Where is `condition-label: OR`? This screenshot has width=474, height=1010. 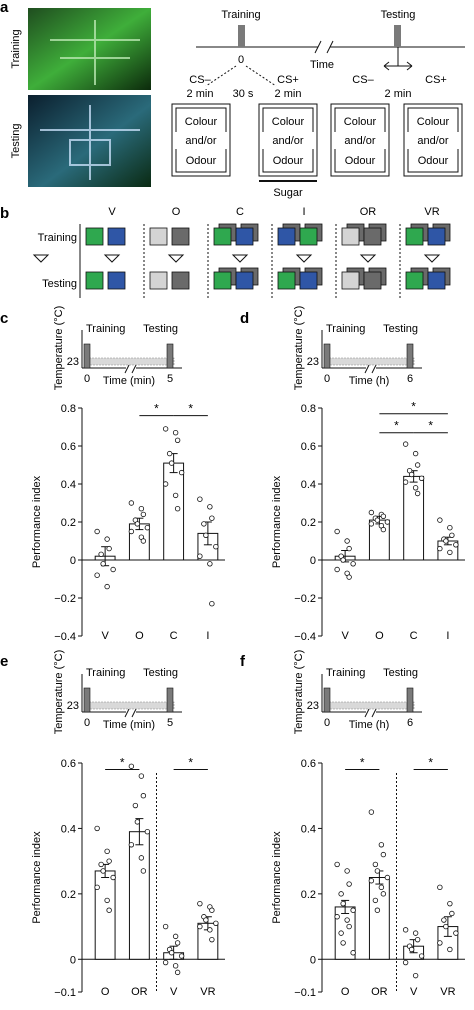
condition-label: OR is located at coordinates (368, 212).